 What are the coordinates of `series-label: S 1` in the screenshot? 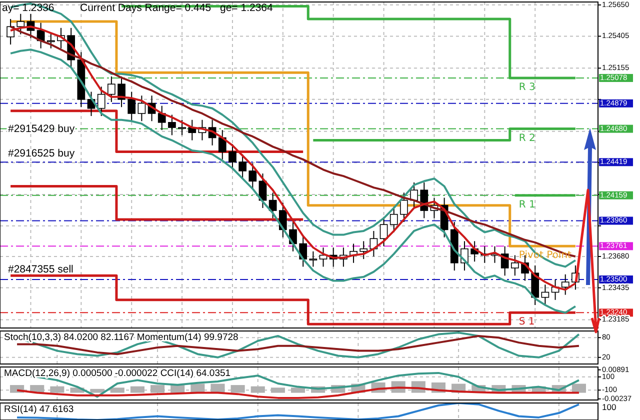 It's located at (526, 322).